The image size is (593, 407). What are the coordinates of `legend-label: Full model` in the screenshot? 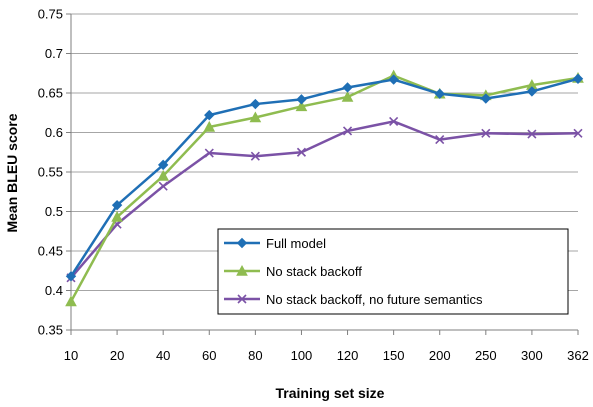 It's located at (296, 243).